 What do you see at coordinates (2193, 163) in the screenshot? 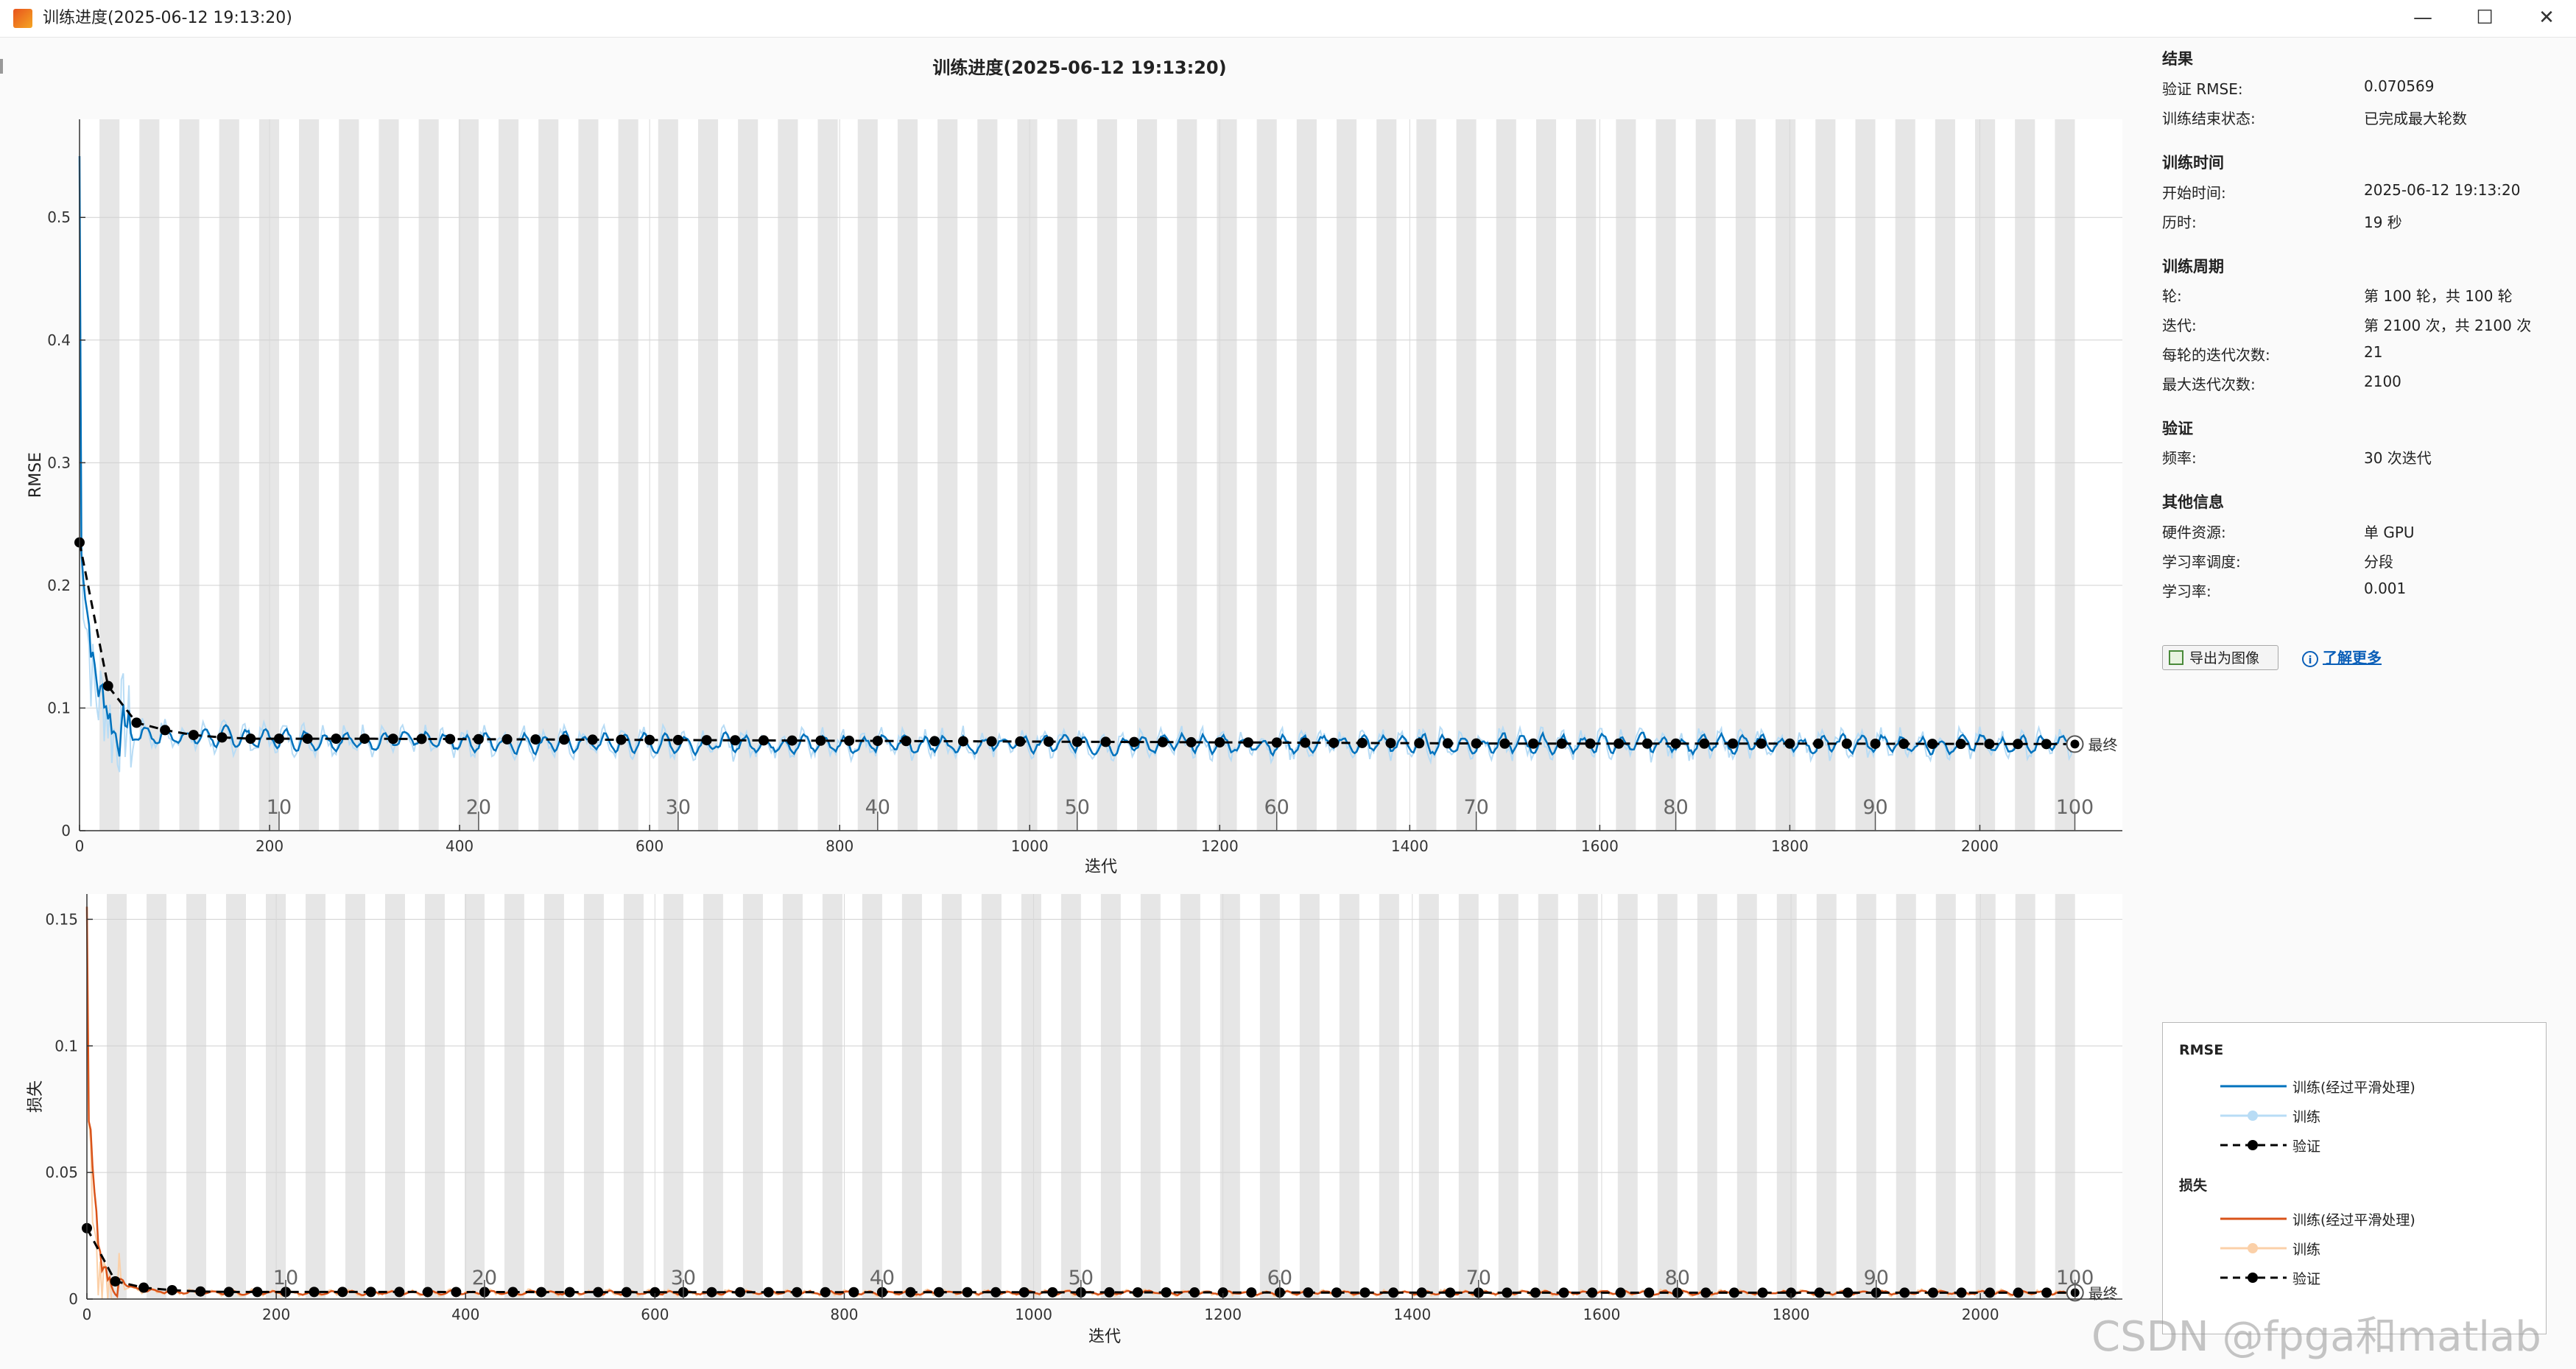
I see `training-time-title: 训练时间` at bounding box center [2193, 163].